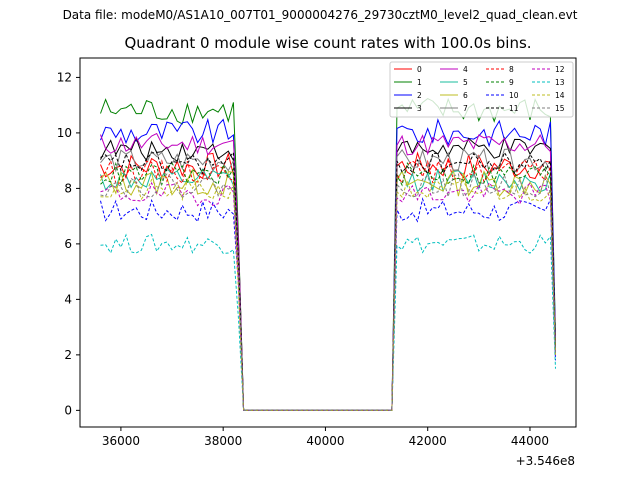  What do you see at coordinates (68, 299) in the screenshot?
I see `y-tick-label: 4` at bounding box center [68, 299].